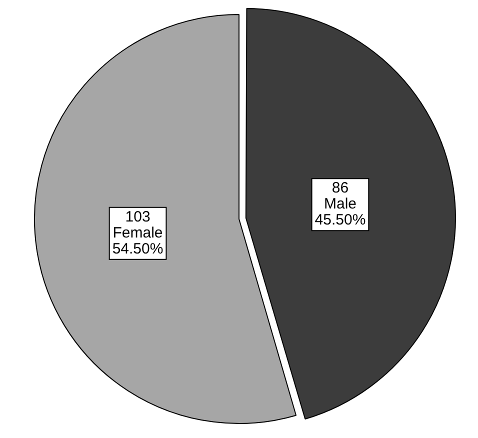  What do you see at coordinates (340, 188) in the screenshot?
I see `text: 86` at bounding box center [340, 188].